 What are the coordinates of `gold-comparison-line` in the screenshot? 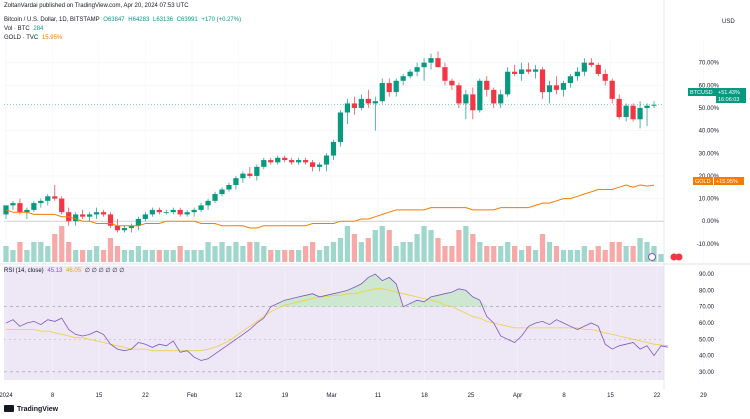 It's located at (330, 206).